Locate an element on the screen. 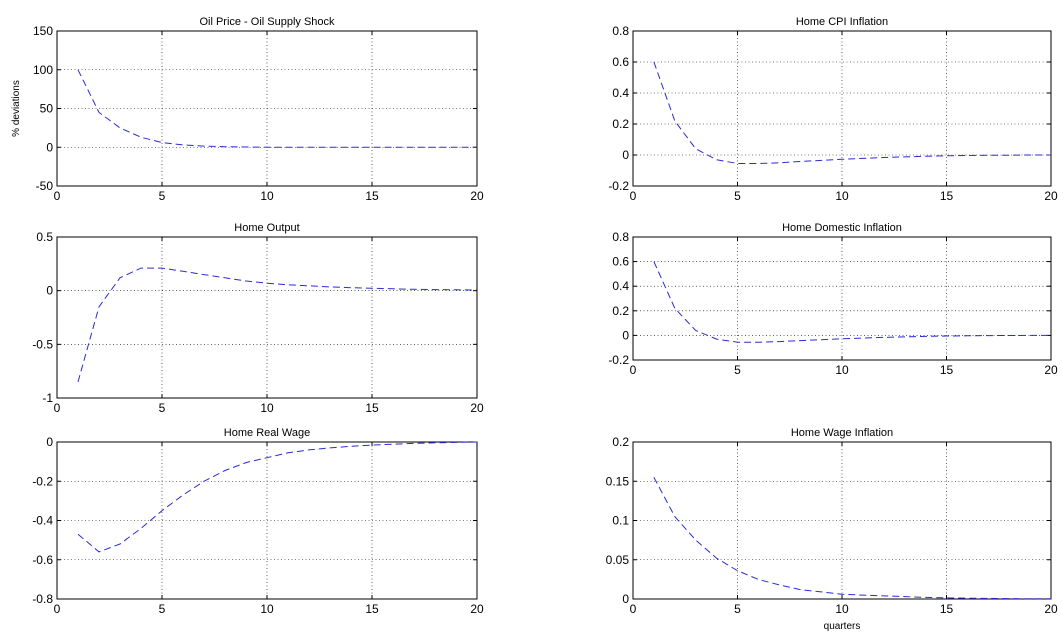 This screenshot has height=637, width=1063. subplot-5: 0 5 10 15 20 -0.8 -0.6 -0.4 -0.2 0 Home Real Wage is located at coordinates (258, 521).